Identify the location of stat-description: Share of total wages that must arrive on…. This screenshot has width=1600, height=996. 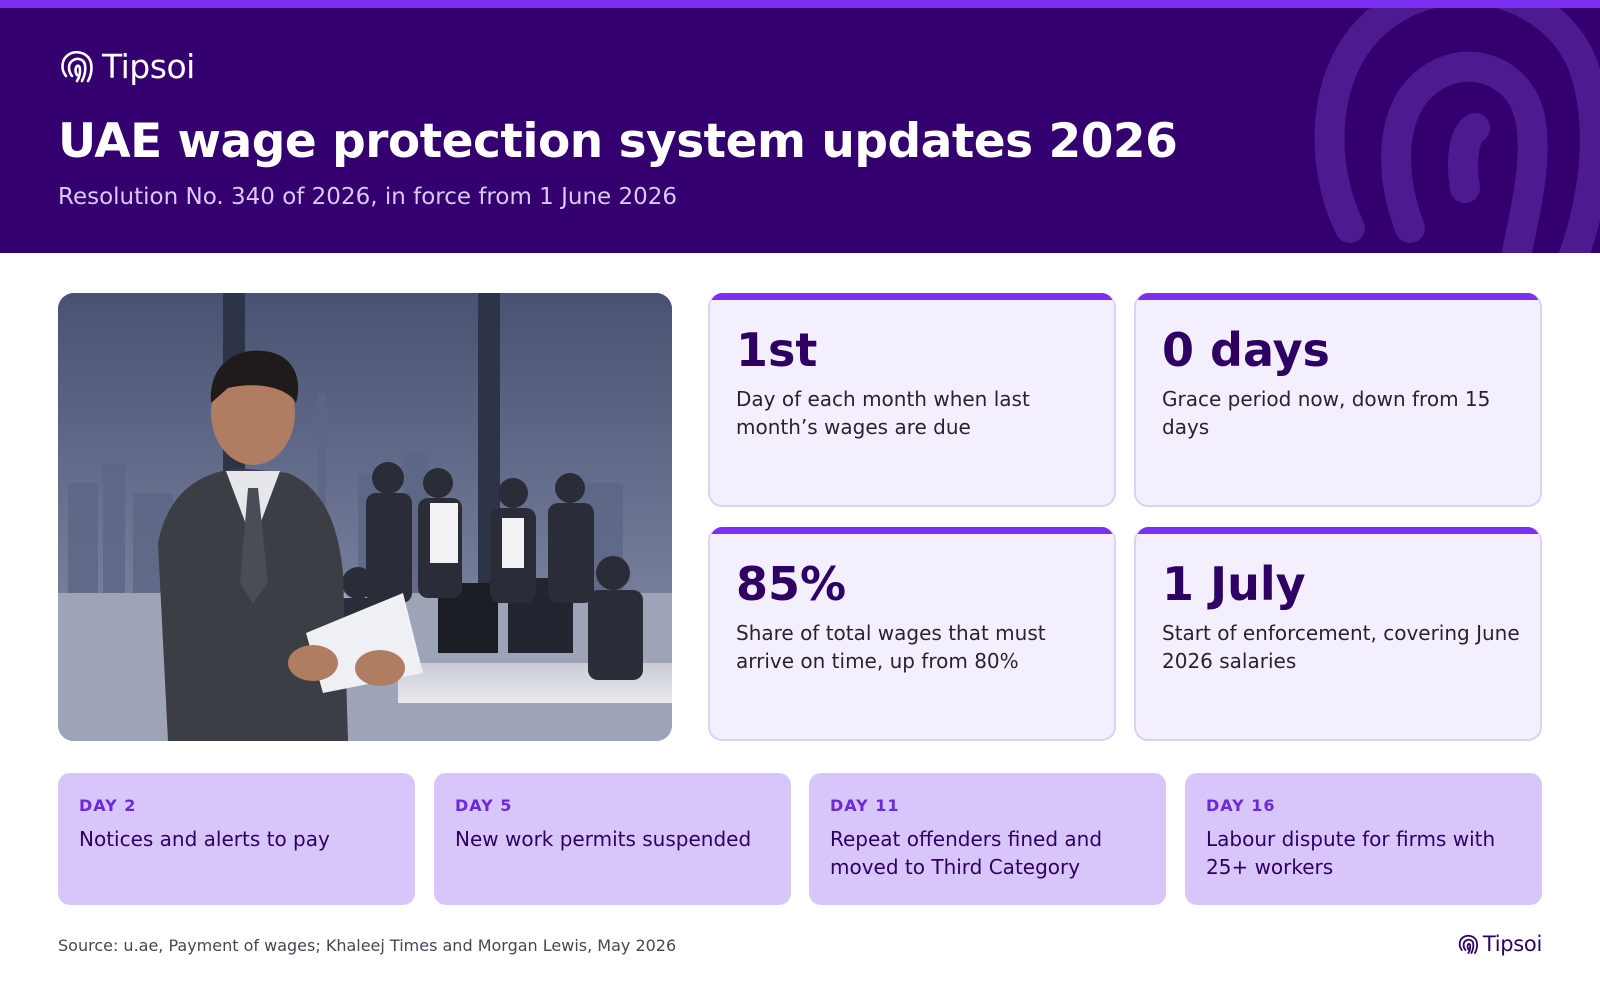
(891, 647).